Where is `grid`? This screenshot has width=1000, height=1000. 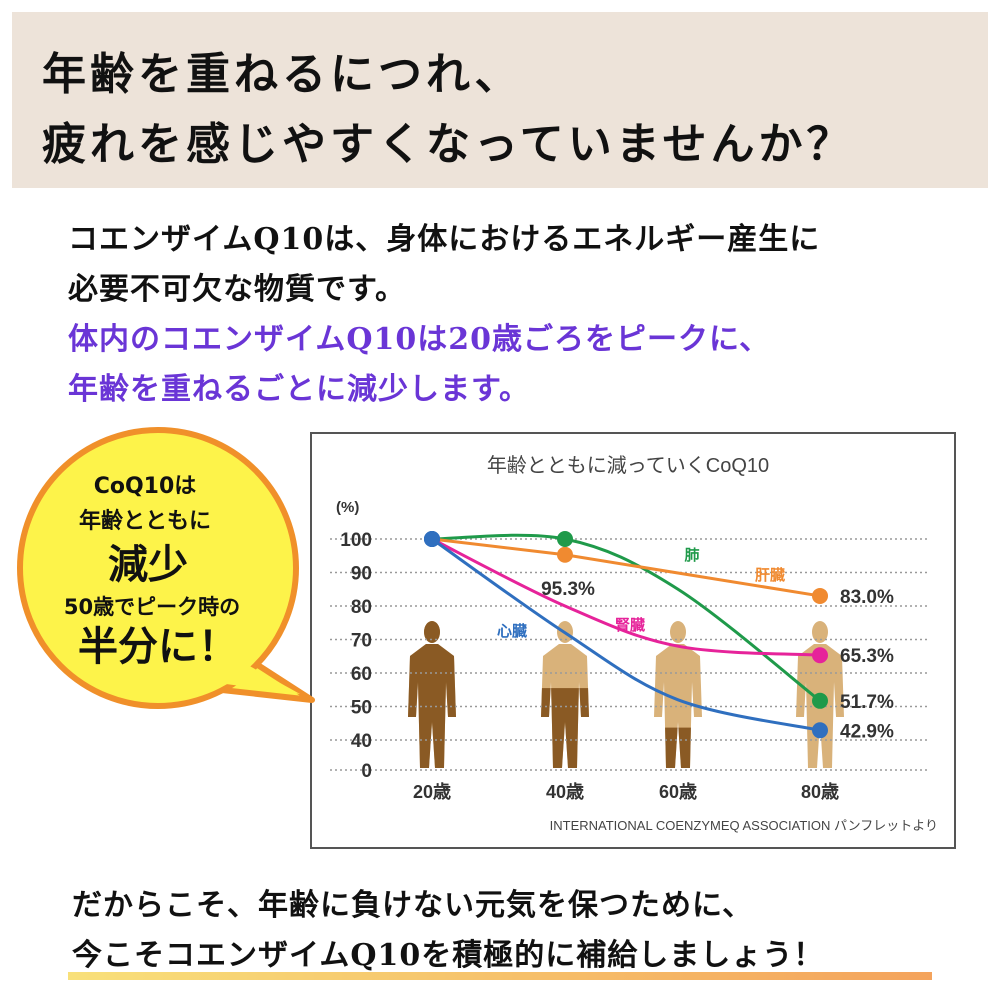 grid is located at coordinates (630, 654).